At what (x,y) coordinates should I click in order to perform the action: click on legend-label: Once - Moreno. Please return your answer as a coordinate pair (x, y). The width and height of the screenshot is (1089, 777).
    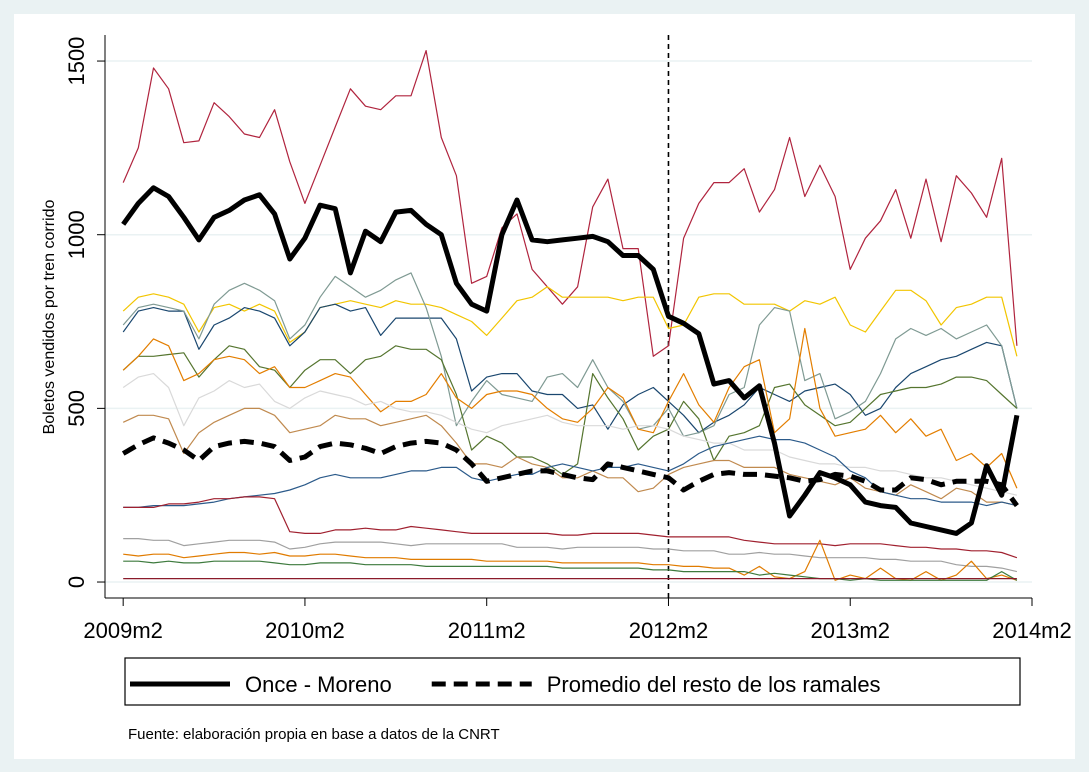
    Looking at the image, I should click on (318, 684).